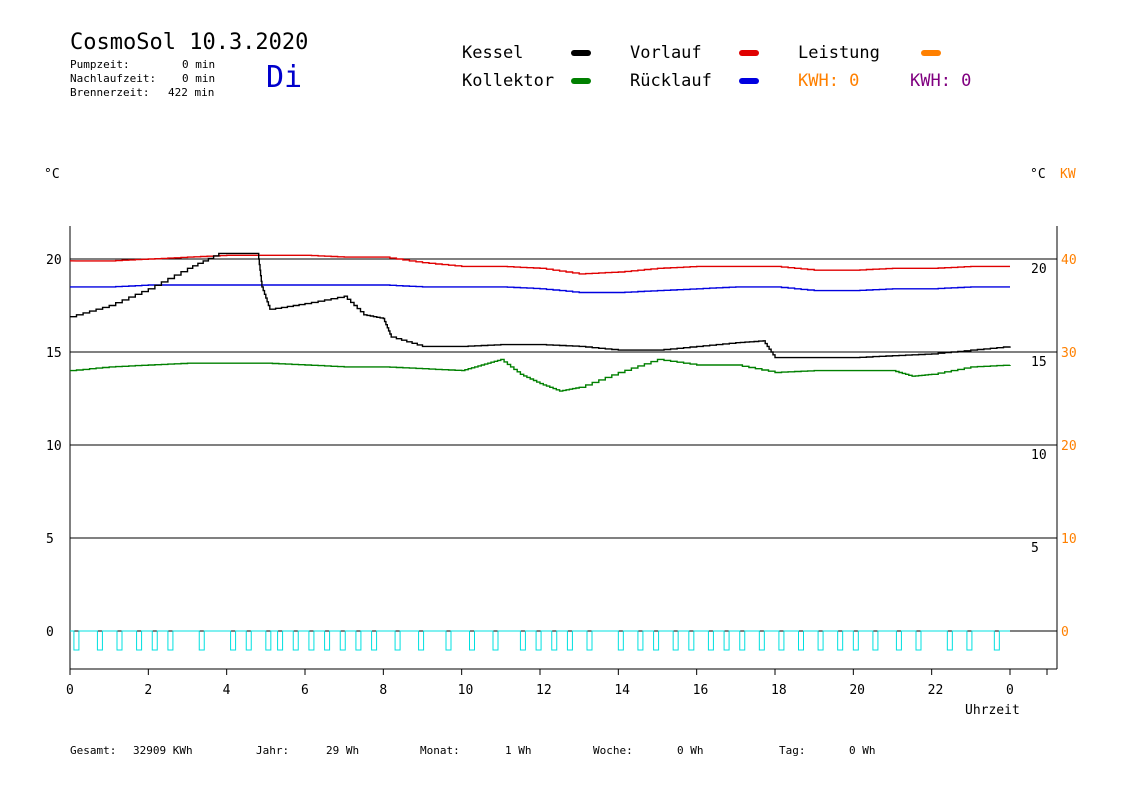 This screenshot has width=1148, height=812. Describe the element at coordinates (52, 174) in the screenshot. I see `left-axis-unit: °C` at that location.